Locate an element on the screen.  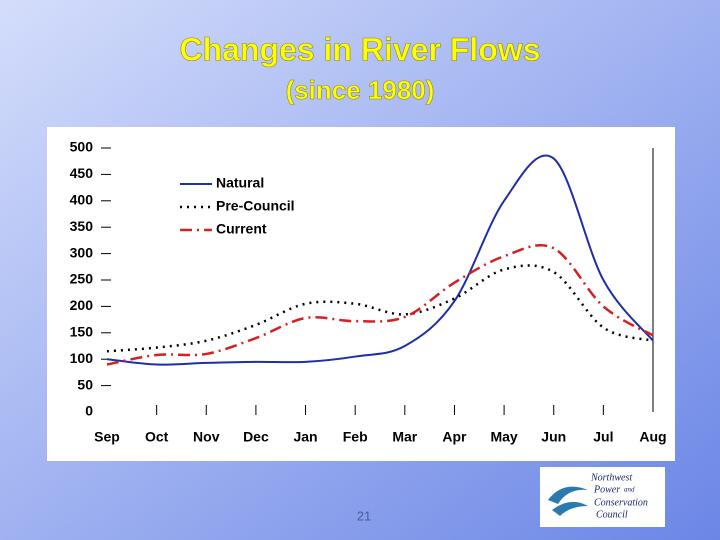
logo-text: Power is located at coordinates (606, 489).